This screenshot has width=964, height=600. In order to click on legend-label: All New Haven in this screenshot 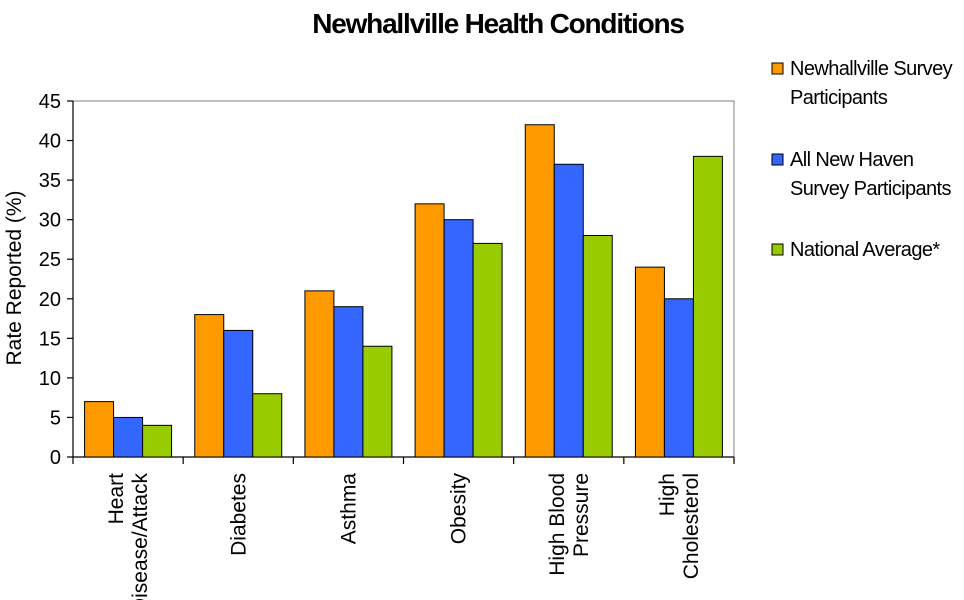, I will do `click(851, 160)`.